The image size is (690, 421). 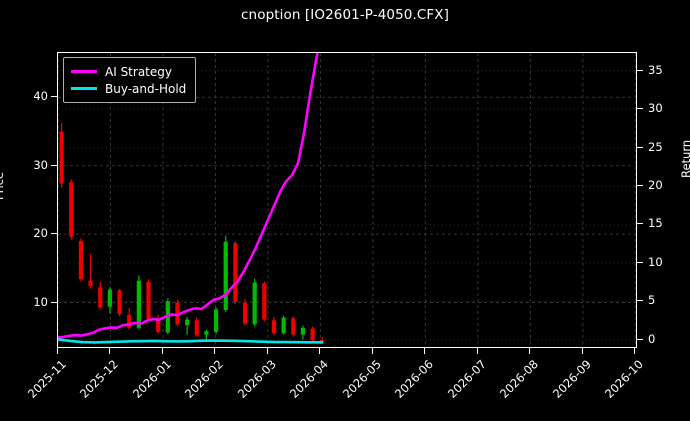 I want to click on legend-label: Buy-and-Hold, so click(x=146, y=88).